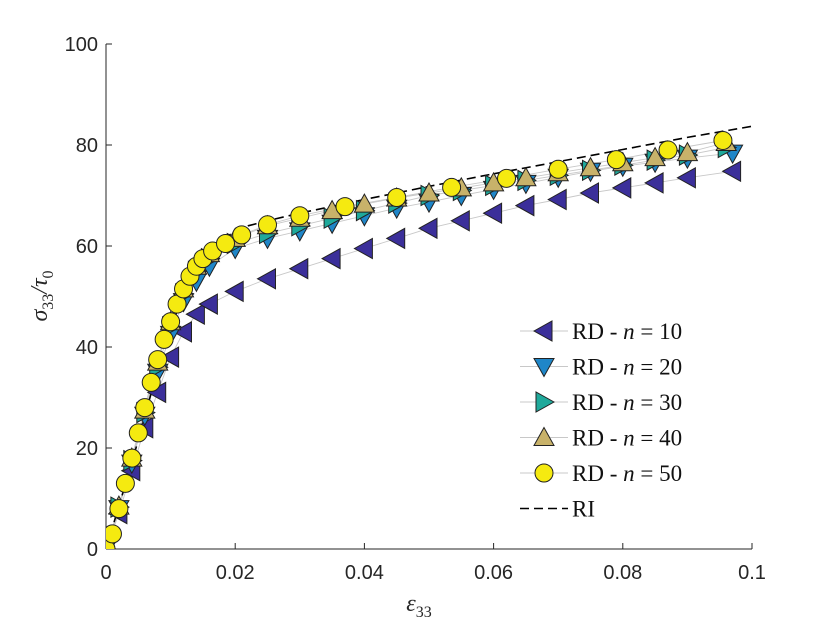 This screenshot has width=830, height=623. What do you see at coordinates (627, 331) in the screenshot?
I see `legend-label: RD - n = 10` at bounding box center [627, 331].